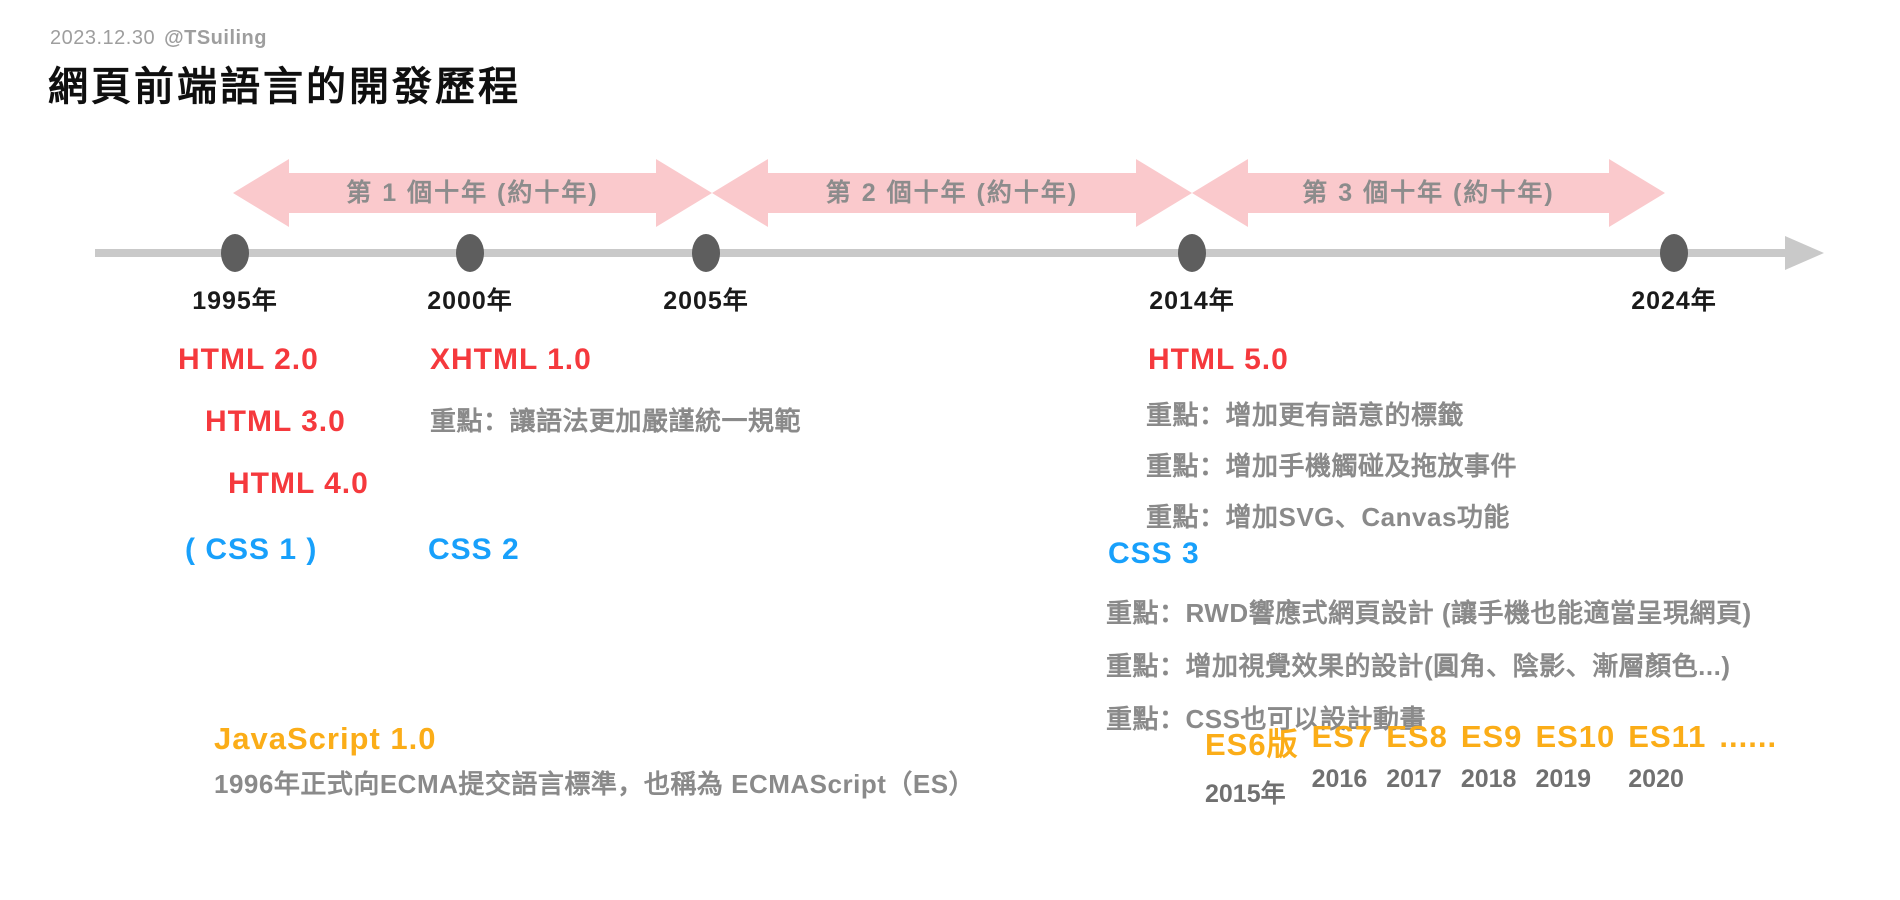  What do you see at coordinates (1804, 253) in the screenshot?
I see `timeline-arrowhead-icon` at bounding box center [1804, 253].